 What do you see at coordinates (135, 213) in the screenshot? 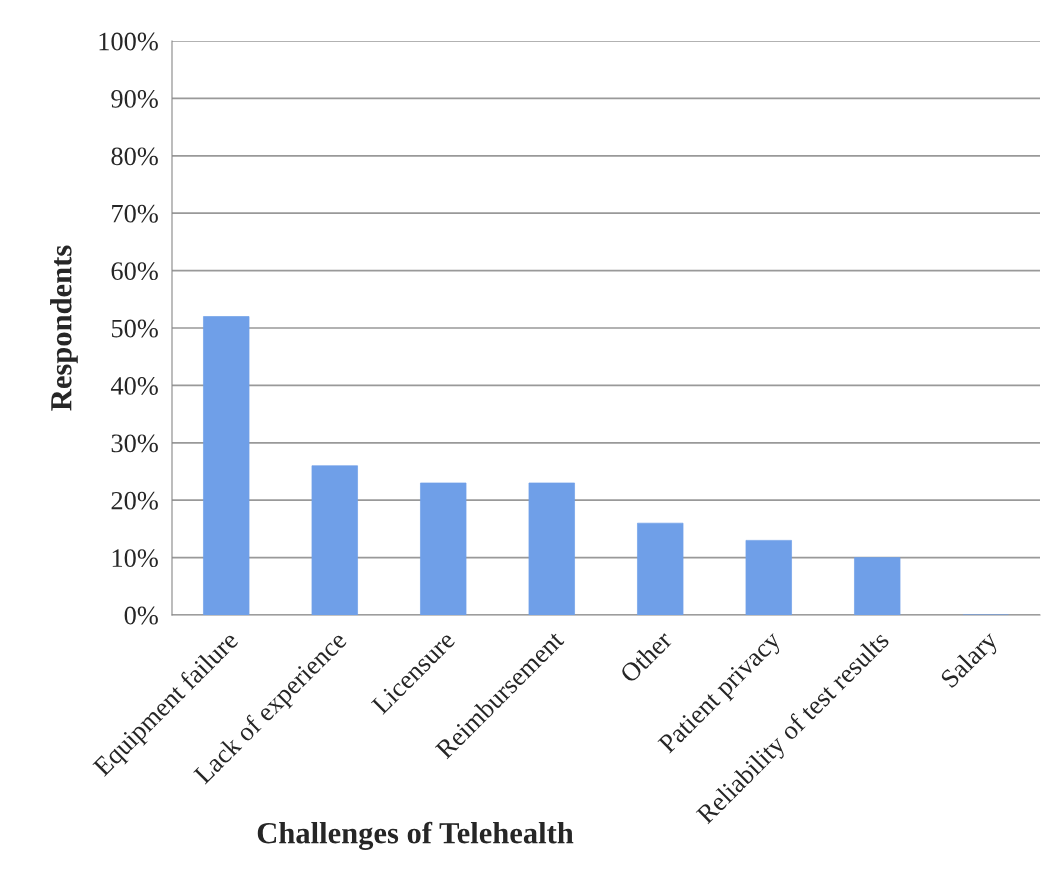
I see `y-tick-label: 70%` at bounding box center [135, 213].